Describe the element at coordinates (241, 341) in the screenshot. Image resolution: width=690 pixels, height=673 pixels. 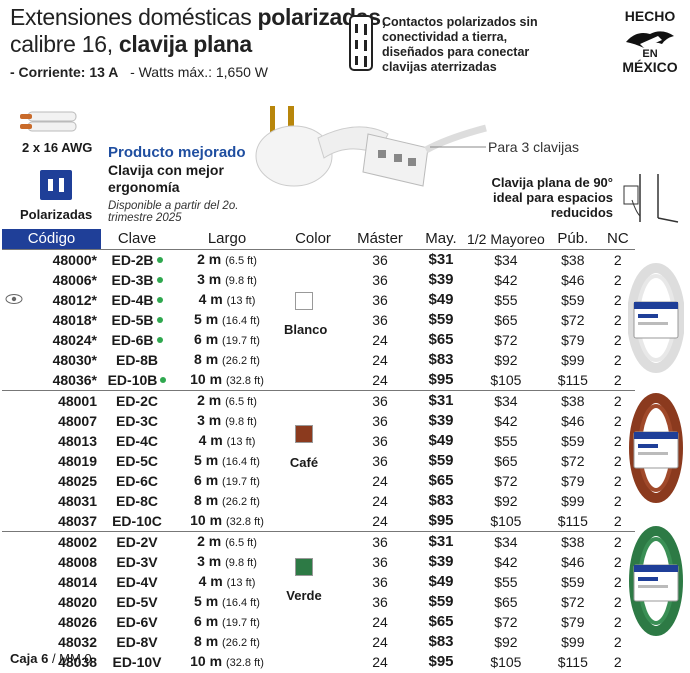
I see `largo-ft: (19.7 ft)` at that location.